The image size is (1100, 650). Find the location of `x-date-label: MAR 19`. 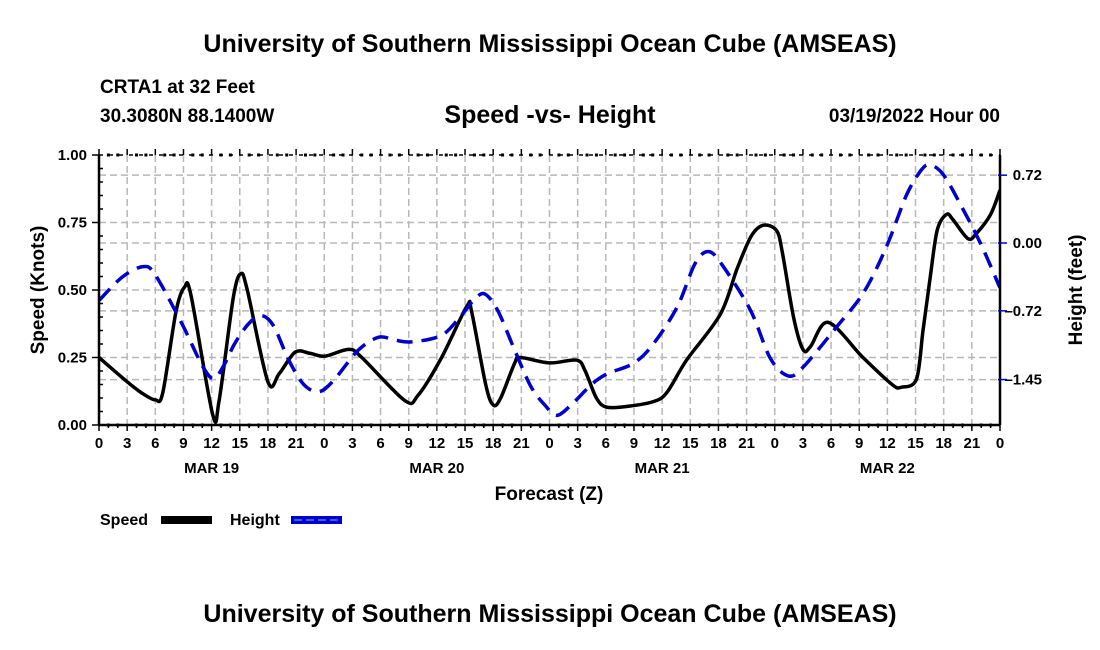

x-date-label: MAR 19 is located at coordinates (211, 468).